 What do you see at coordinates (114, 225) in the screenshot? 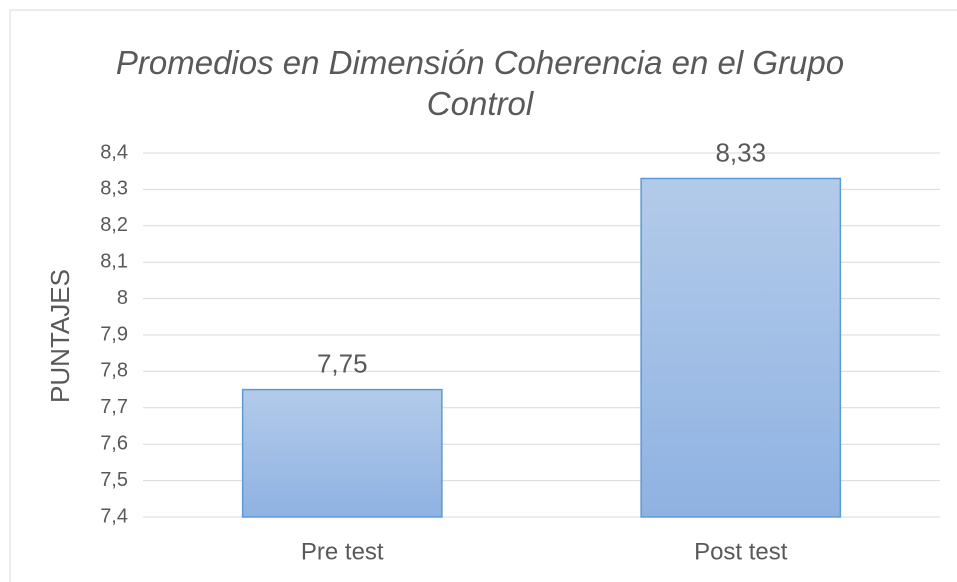
I see `y-tick-label: 8,2` at bounding box center [114, 225].